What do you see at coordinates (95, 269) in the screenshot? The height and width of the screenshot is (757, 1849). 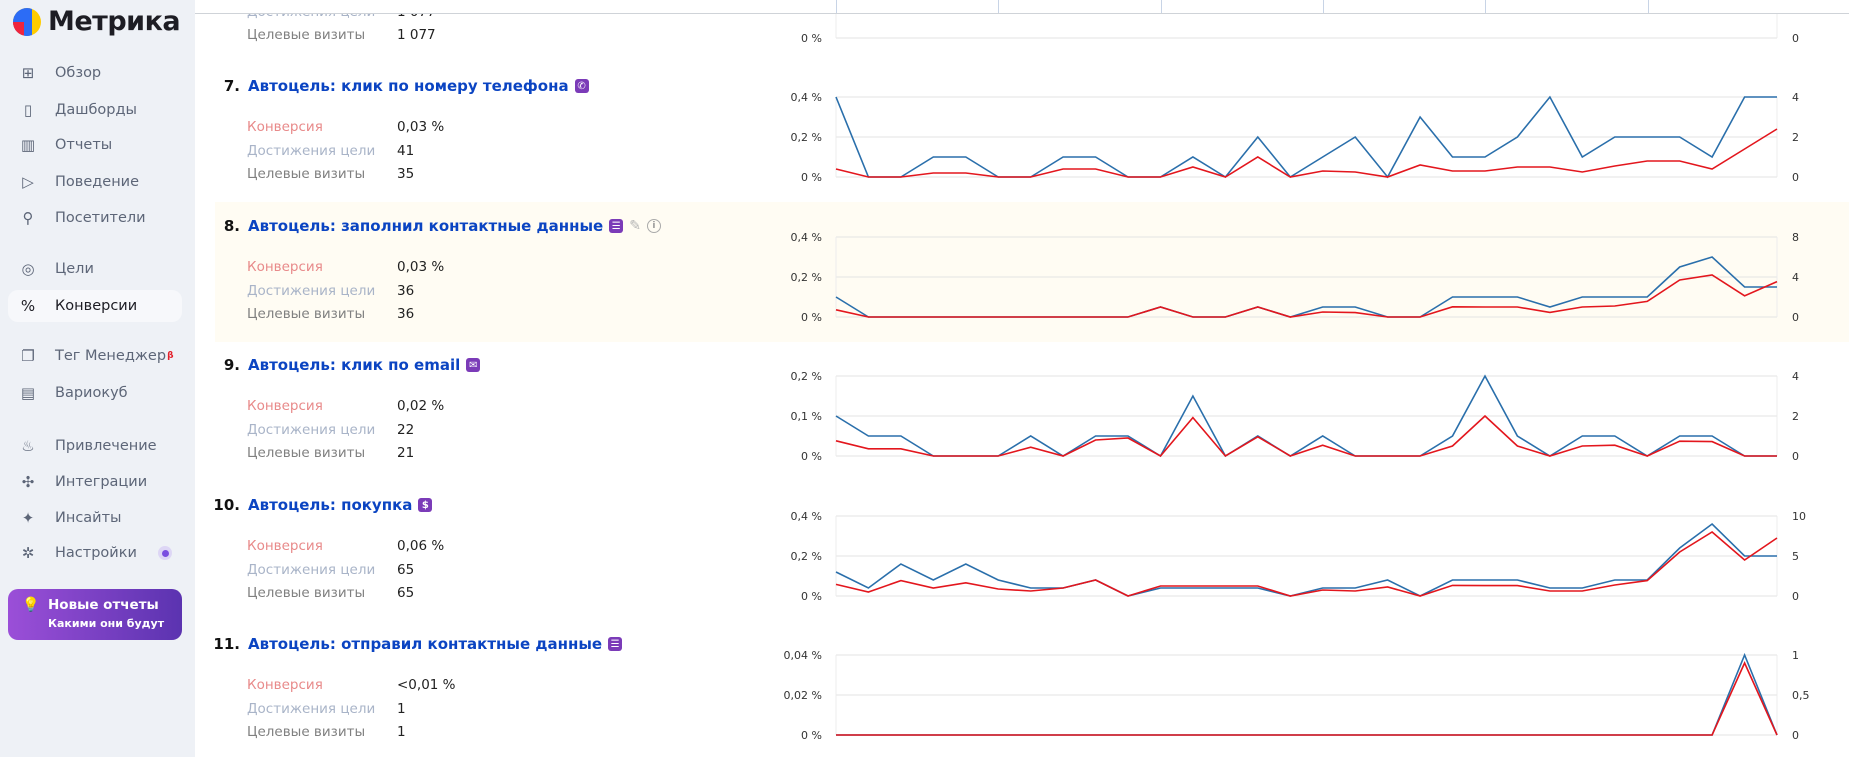 I see `sidebar-item-5: ◎ Цели` at bounding box center [95, 269].